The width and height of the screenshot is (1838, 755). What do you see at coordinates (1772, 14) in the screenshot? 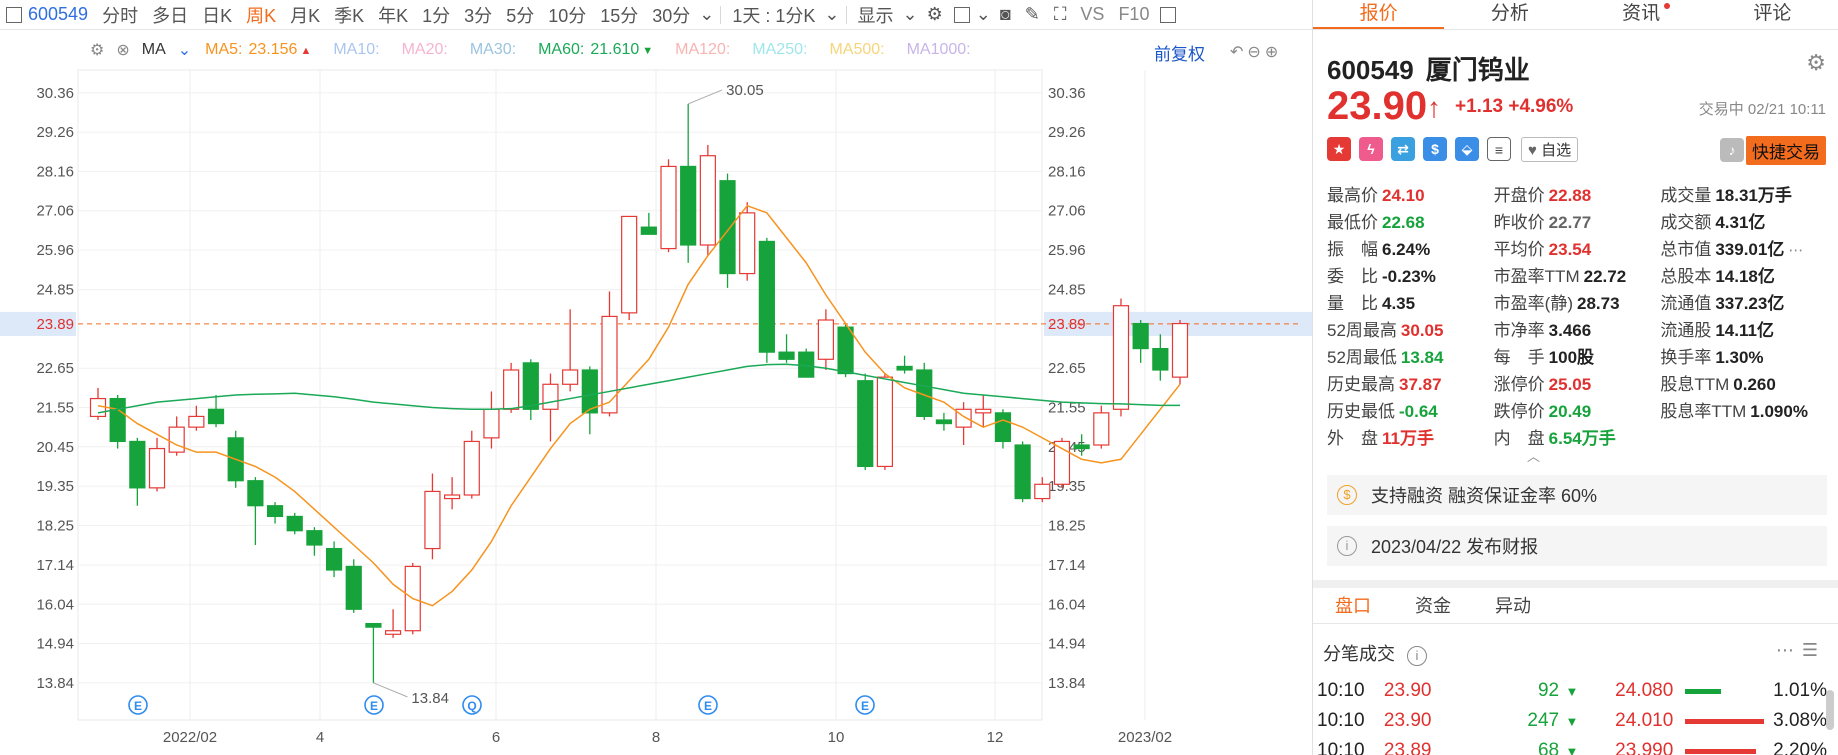
I see `tab-3: 评论` at bounding box center [1772, 14].